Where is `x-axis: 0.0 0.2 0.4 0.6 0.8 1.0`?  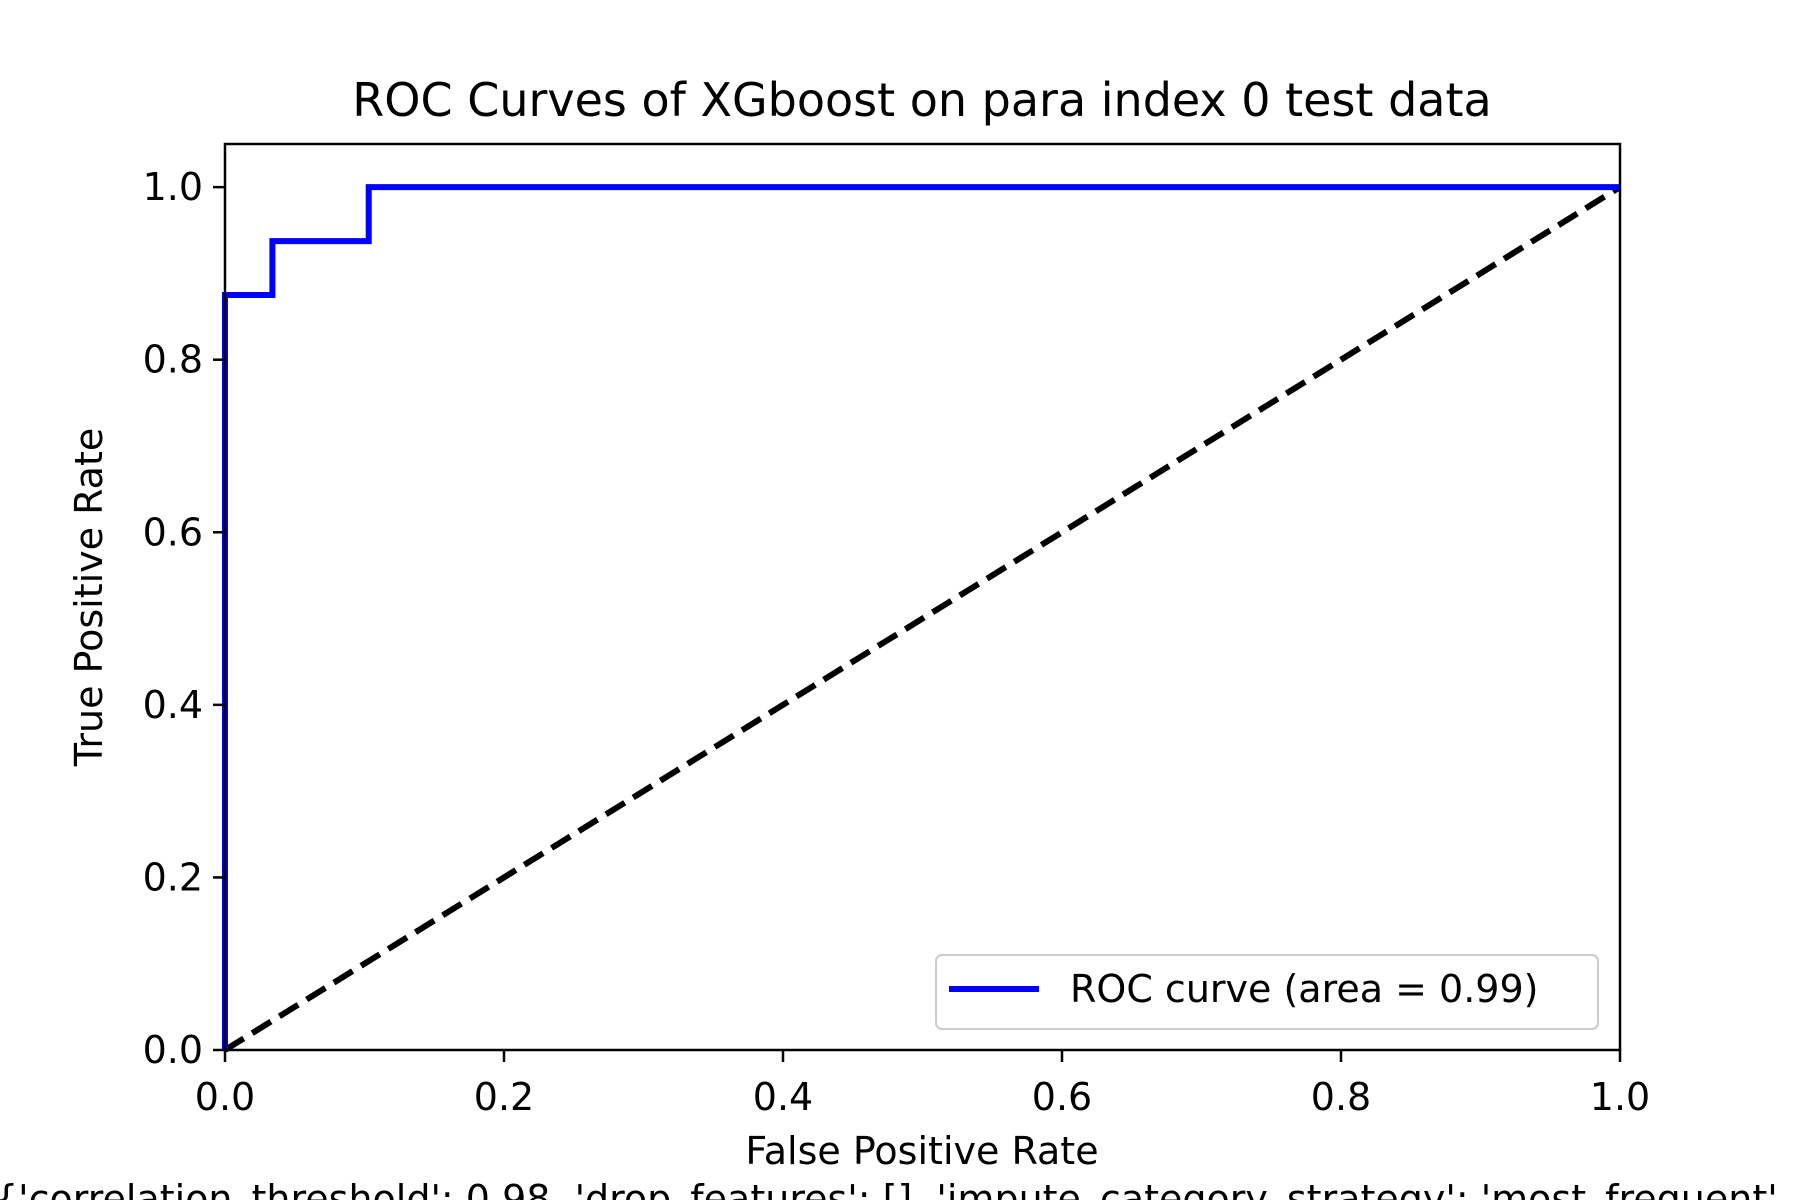 x-axis: 0.0 0.2 0.4 0.6 0.8 1.0 is located at coordinates (922, 1084).